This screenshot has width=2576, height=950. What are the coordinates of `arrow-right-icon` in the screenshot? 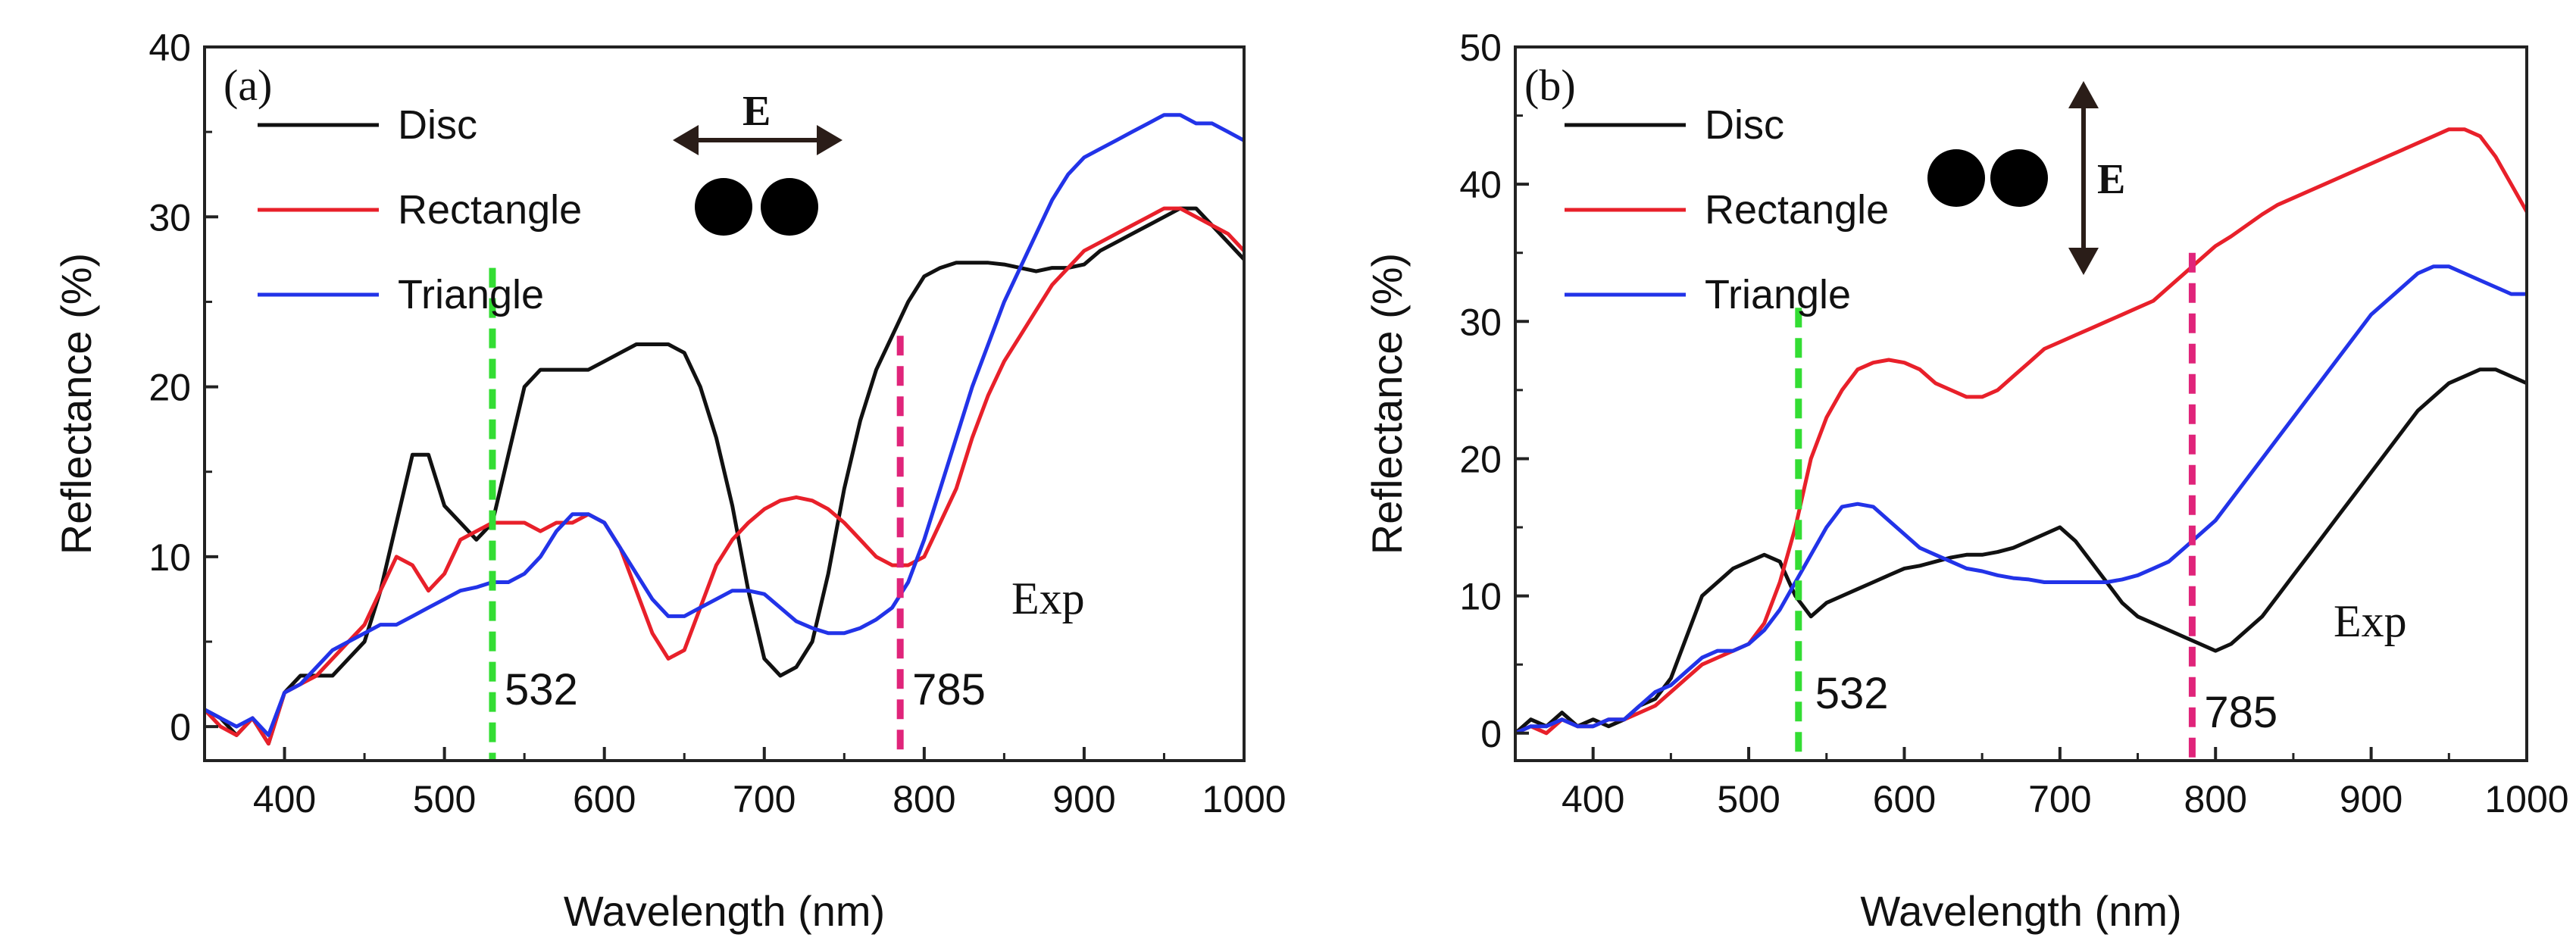 It's located at (830, 140).